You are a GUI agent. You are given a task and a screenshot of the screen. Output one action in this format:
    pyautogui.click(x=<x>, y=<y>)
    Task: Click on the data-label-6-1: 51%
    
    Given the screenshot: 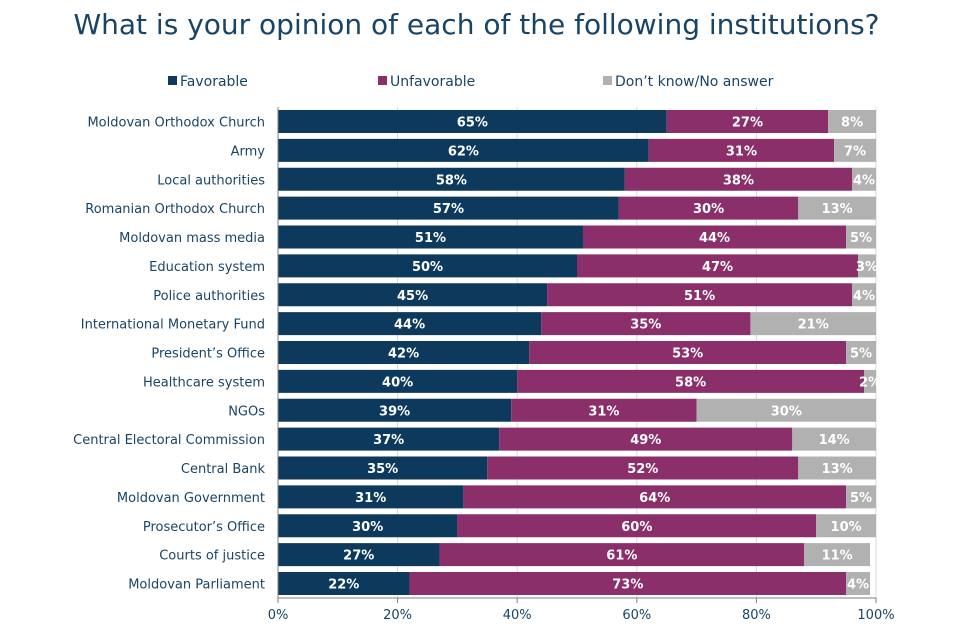 What is the action you would take?
    pyautogui.click(x=699, y=296)
    